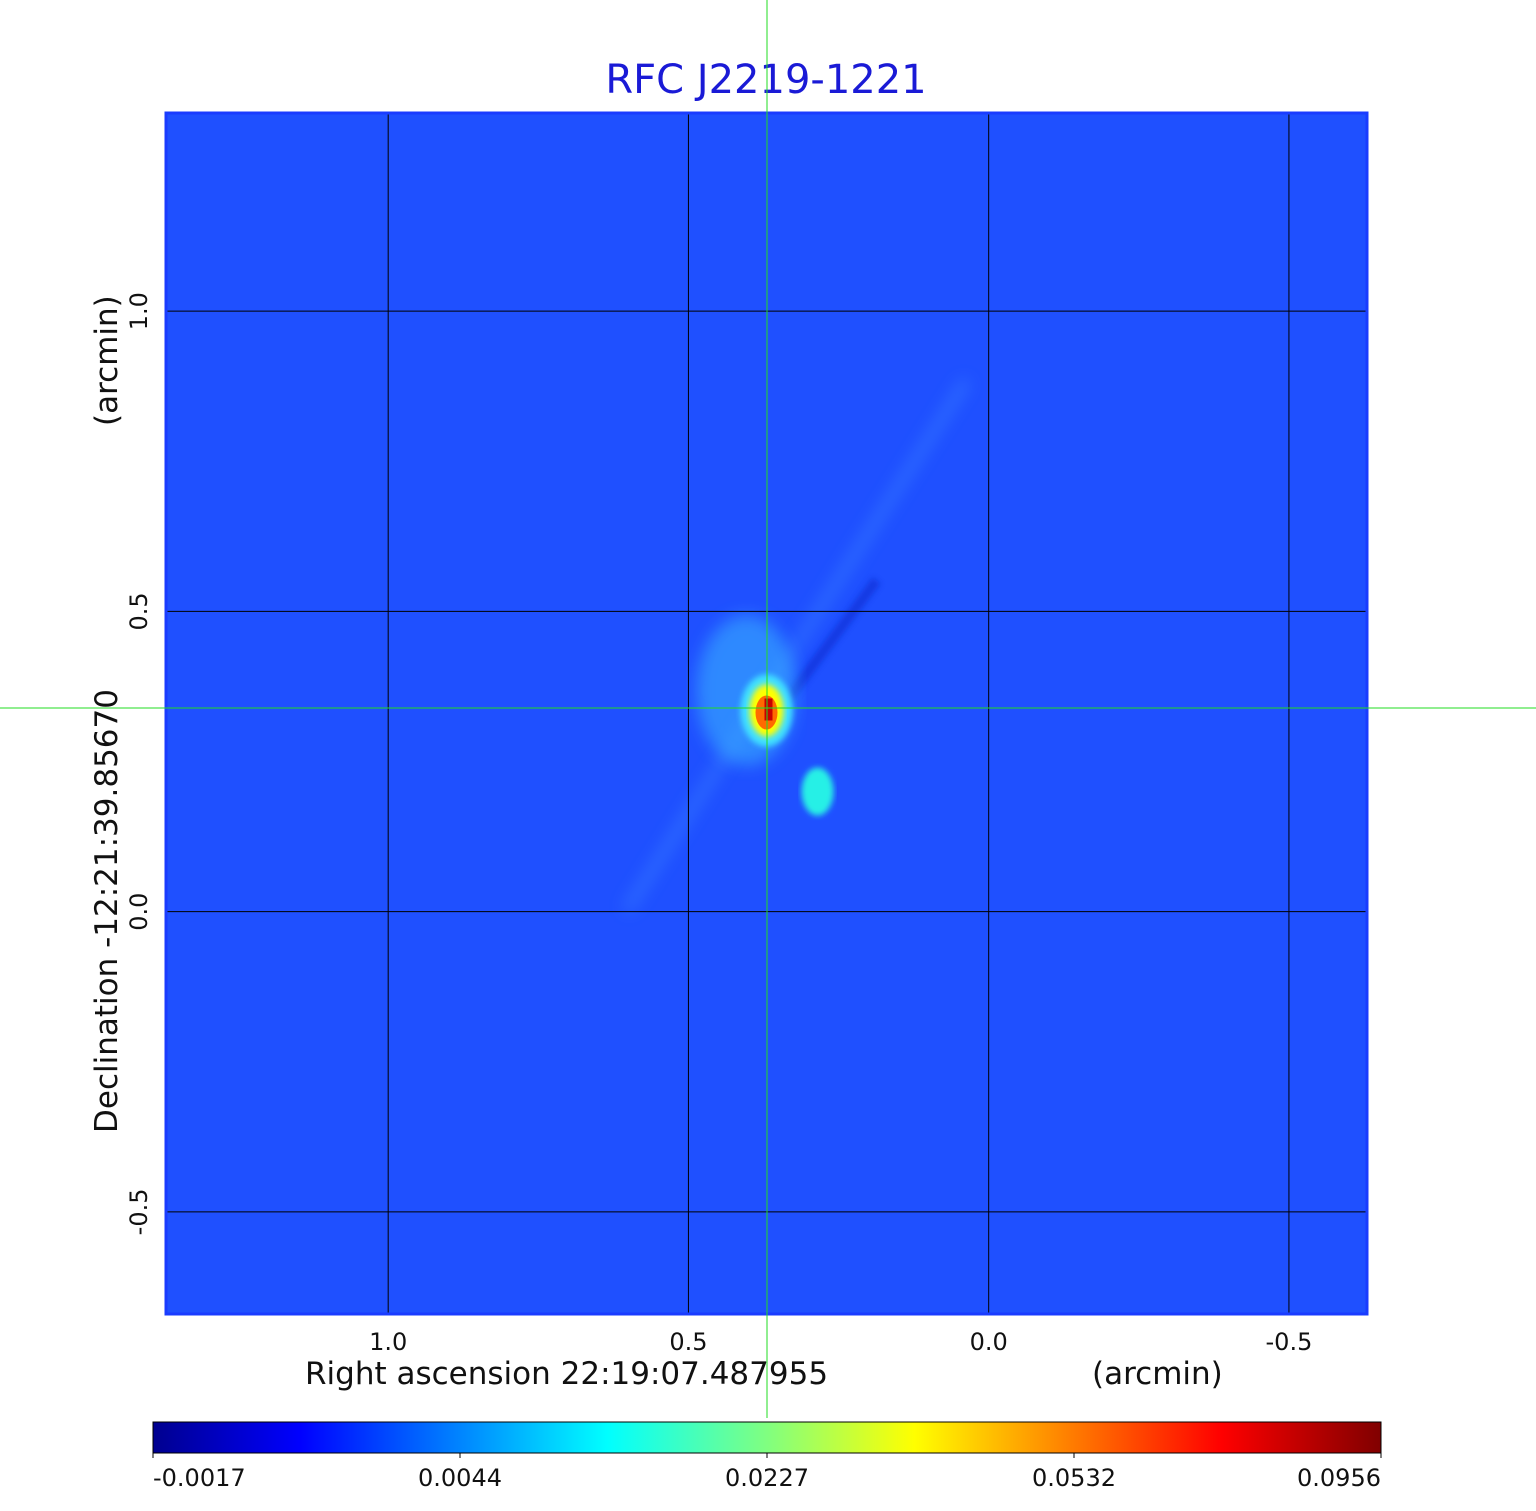 This screenshot has width=1536, height=1511. Describe the element at coordinates (831, 640) in the screenshot. I see `negative-sidelobe` at that location.